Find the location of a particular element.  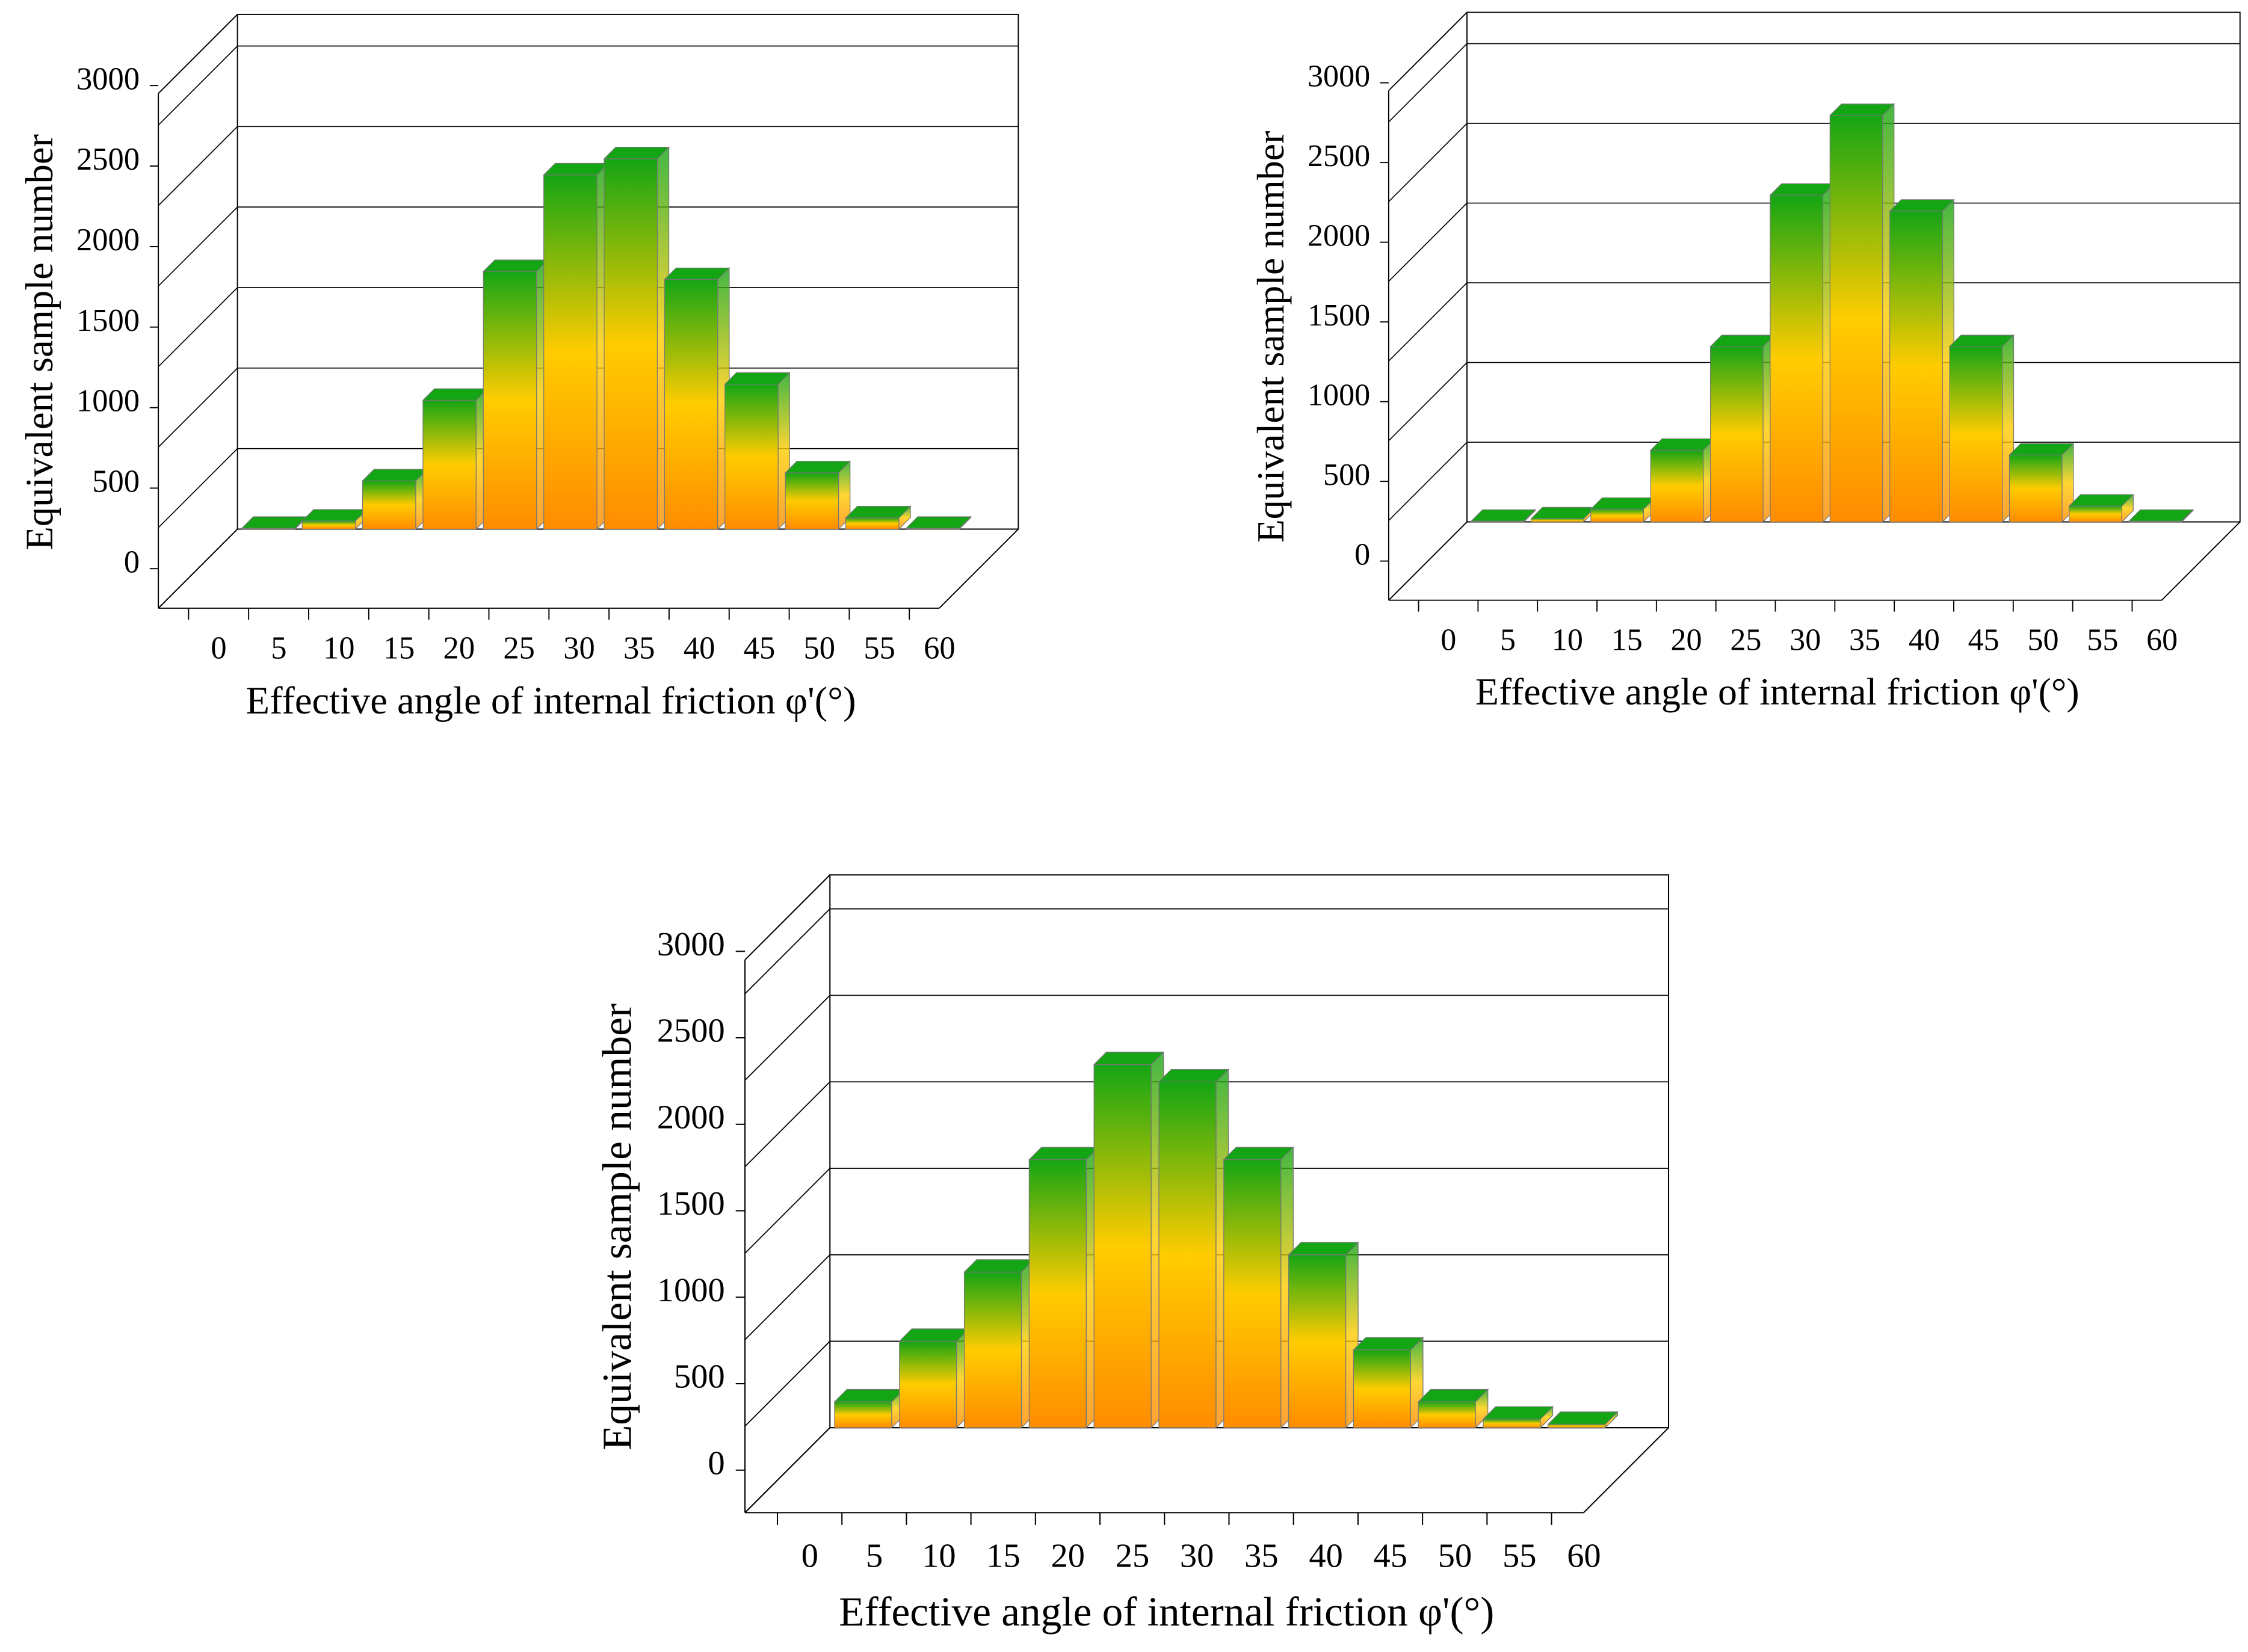

y-tick-label: 2500 is located at coordinates (1339, 156).